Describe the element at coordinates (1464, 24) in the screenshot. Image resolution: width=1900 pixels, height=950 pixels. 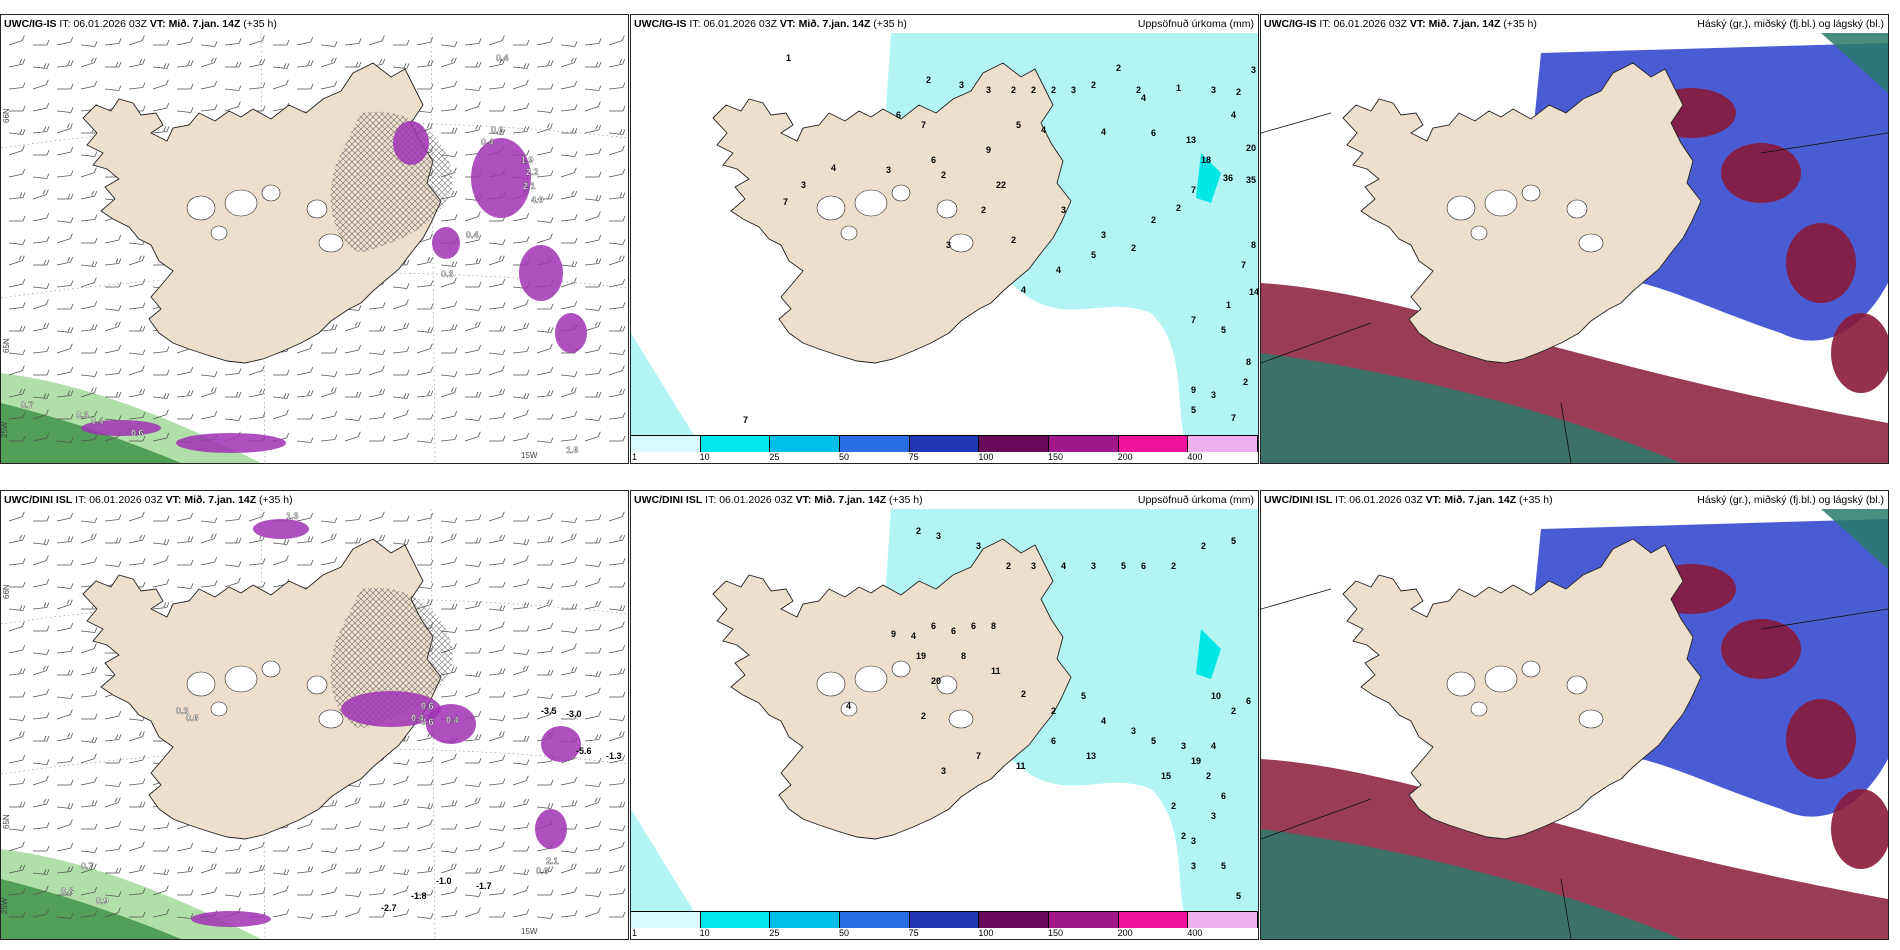
I see `vt-value: Mið. 7.jan. 14Z` at that location.